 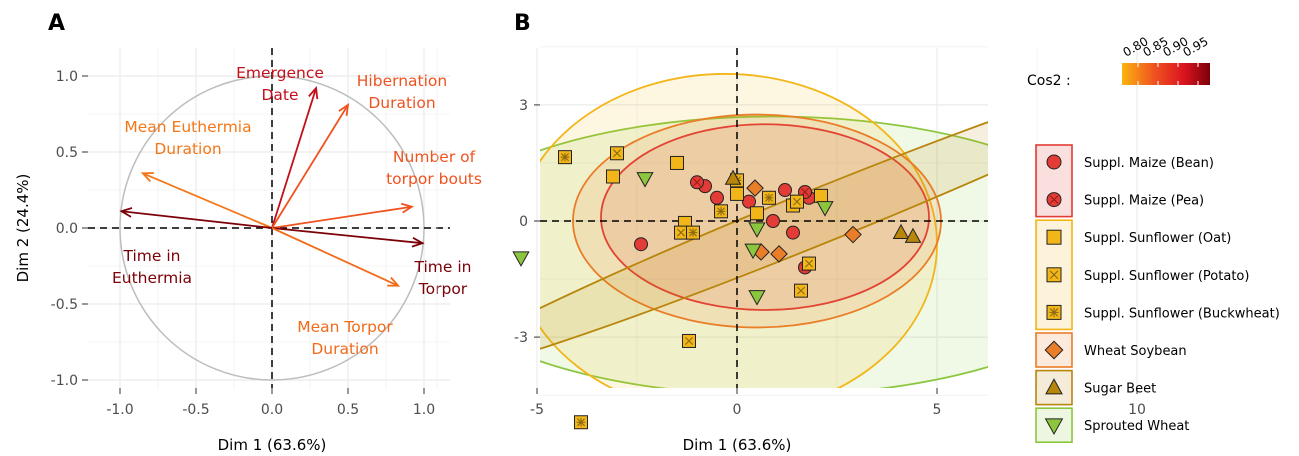 I want to click on panel-b-x-axis-title: Dim 1 (63.6%), so click(x=737, y=445).